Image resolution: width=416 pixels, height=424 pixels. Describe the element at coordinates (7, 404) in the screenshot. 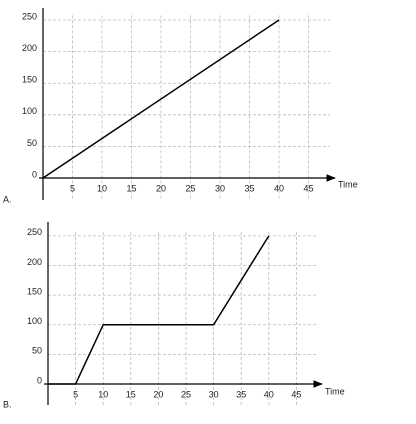

I see `chart-label: B.` at that location.